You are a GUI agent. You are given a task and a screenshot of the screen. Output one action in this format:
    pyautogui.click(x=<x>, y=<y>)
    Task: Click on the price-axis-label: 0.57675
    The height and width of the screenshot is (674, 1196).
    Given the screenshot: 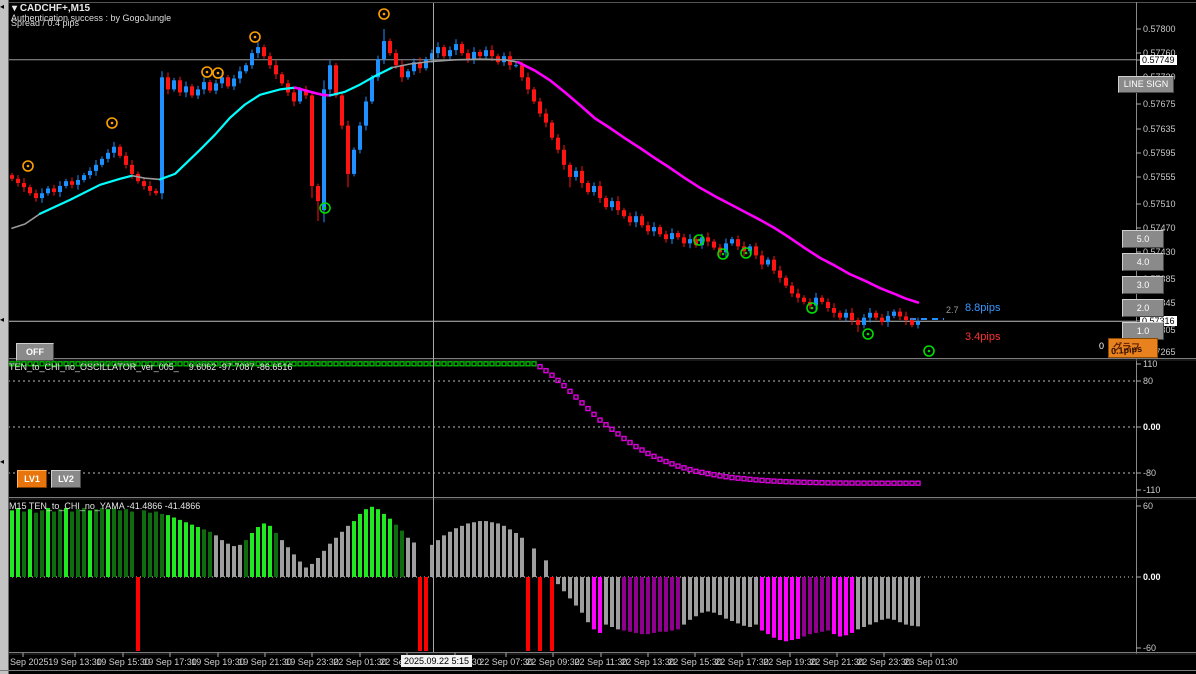 What is the action you would take?
    pyautogui.click(x=1159, y=104)
    